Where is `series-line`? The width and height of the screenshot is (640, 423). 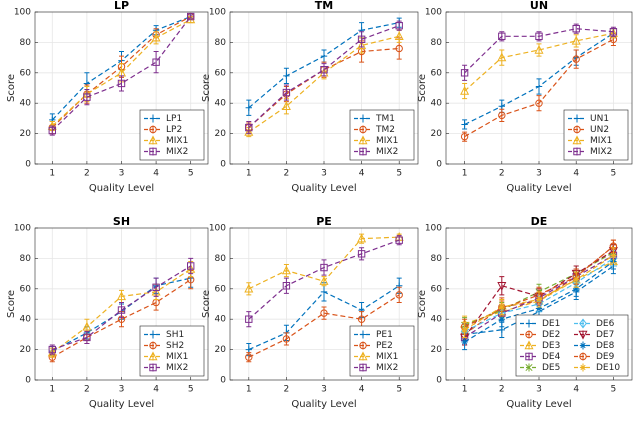 series-line is located at coordinates (324, 326).